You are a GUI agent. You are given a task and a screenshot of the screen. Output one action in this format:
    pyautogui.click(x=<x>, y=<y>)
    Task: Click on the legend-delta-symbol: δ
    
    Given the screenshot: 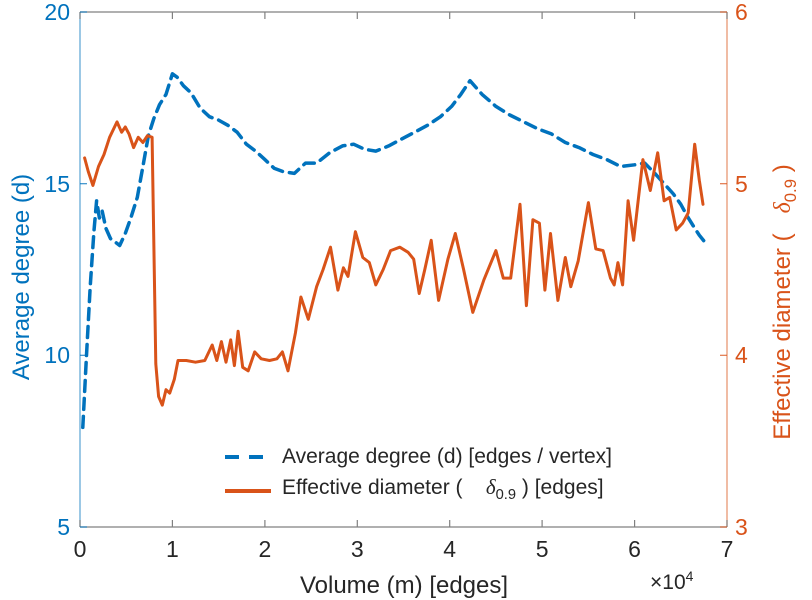 What is the action you would take?
    pyautogui.click(x=490, y=486)
    